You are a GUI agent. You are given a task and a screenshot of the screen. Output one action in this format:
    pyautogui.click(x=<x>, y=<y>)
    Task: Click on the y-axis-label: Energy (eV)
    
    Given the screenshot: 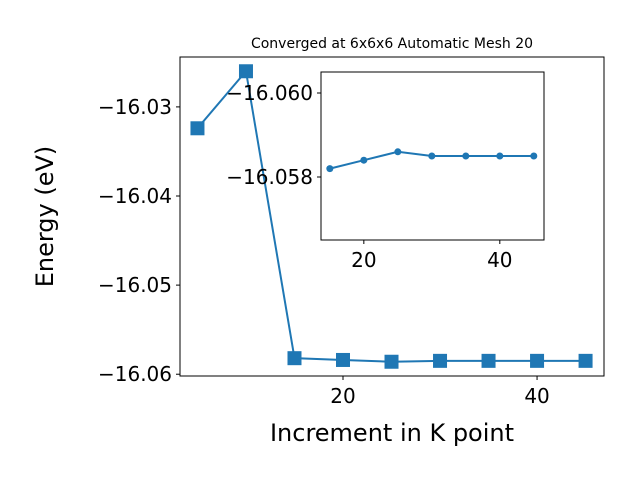 What is the action you would take?
    pyautogui.click(x=45, y=217)
    